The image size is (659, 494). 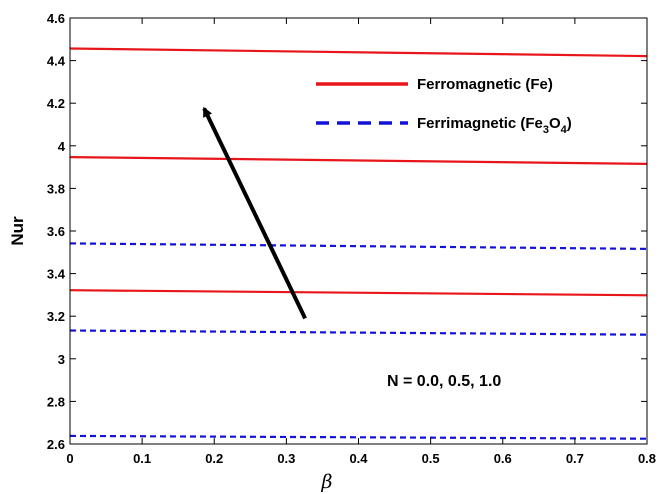 I want to click on x-tick-label: 0.3, so click(x=286, y=458).